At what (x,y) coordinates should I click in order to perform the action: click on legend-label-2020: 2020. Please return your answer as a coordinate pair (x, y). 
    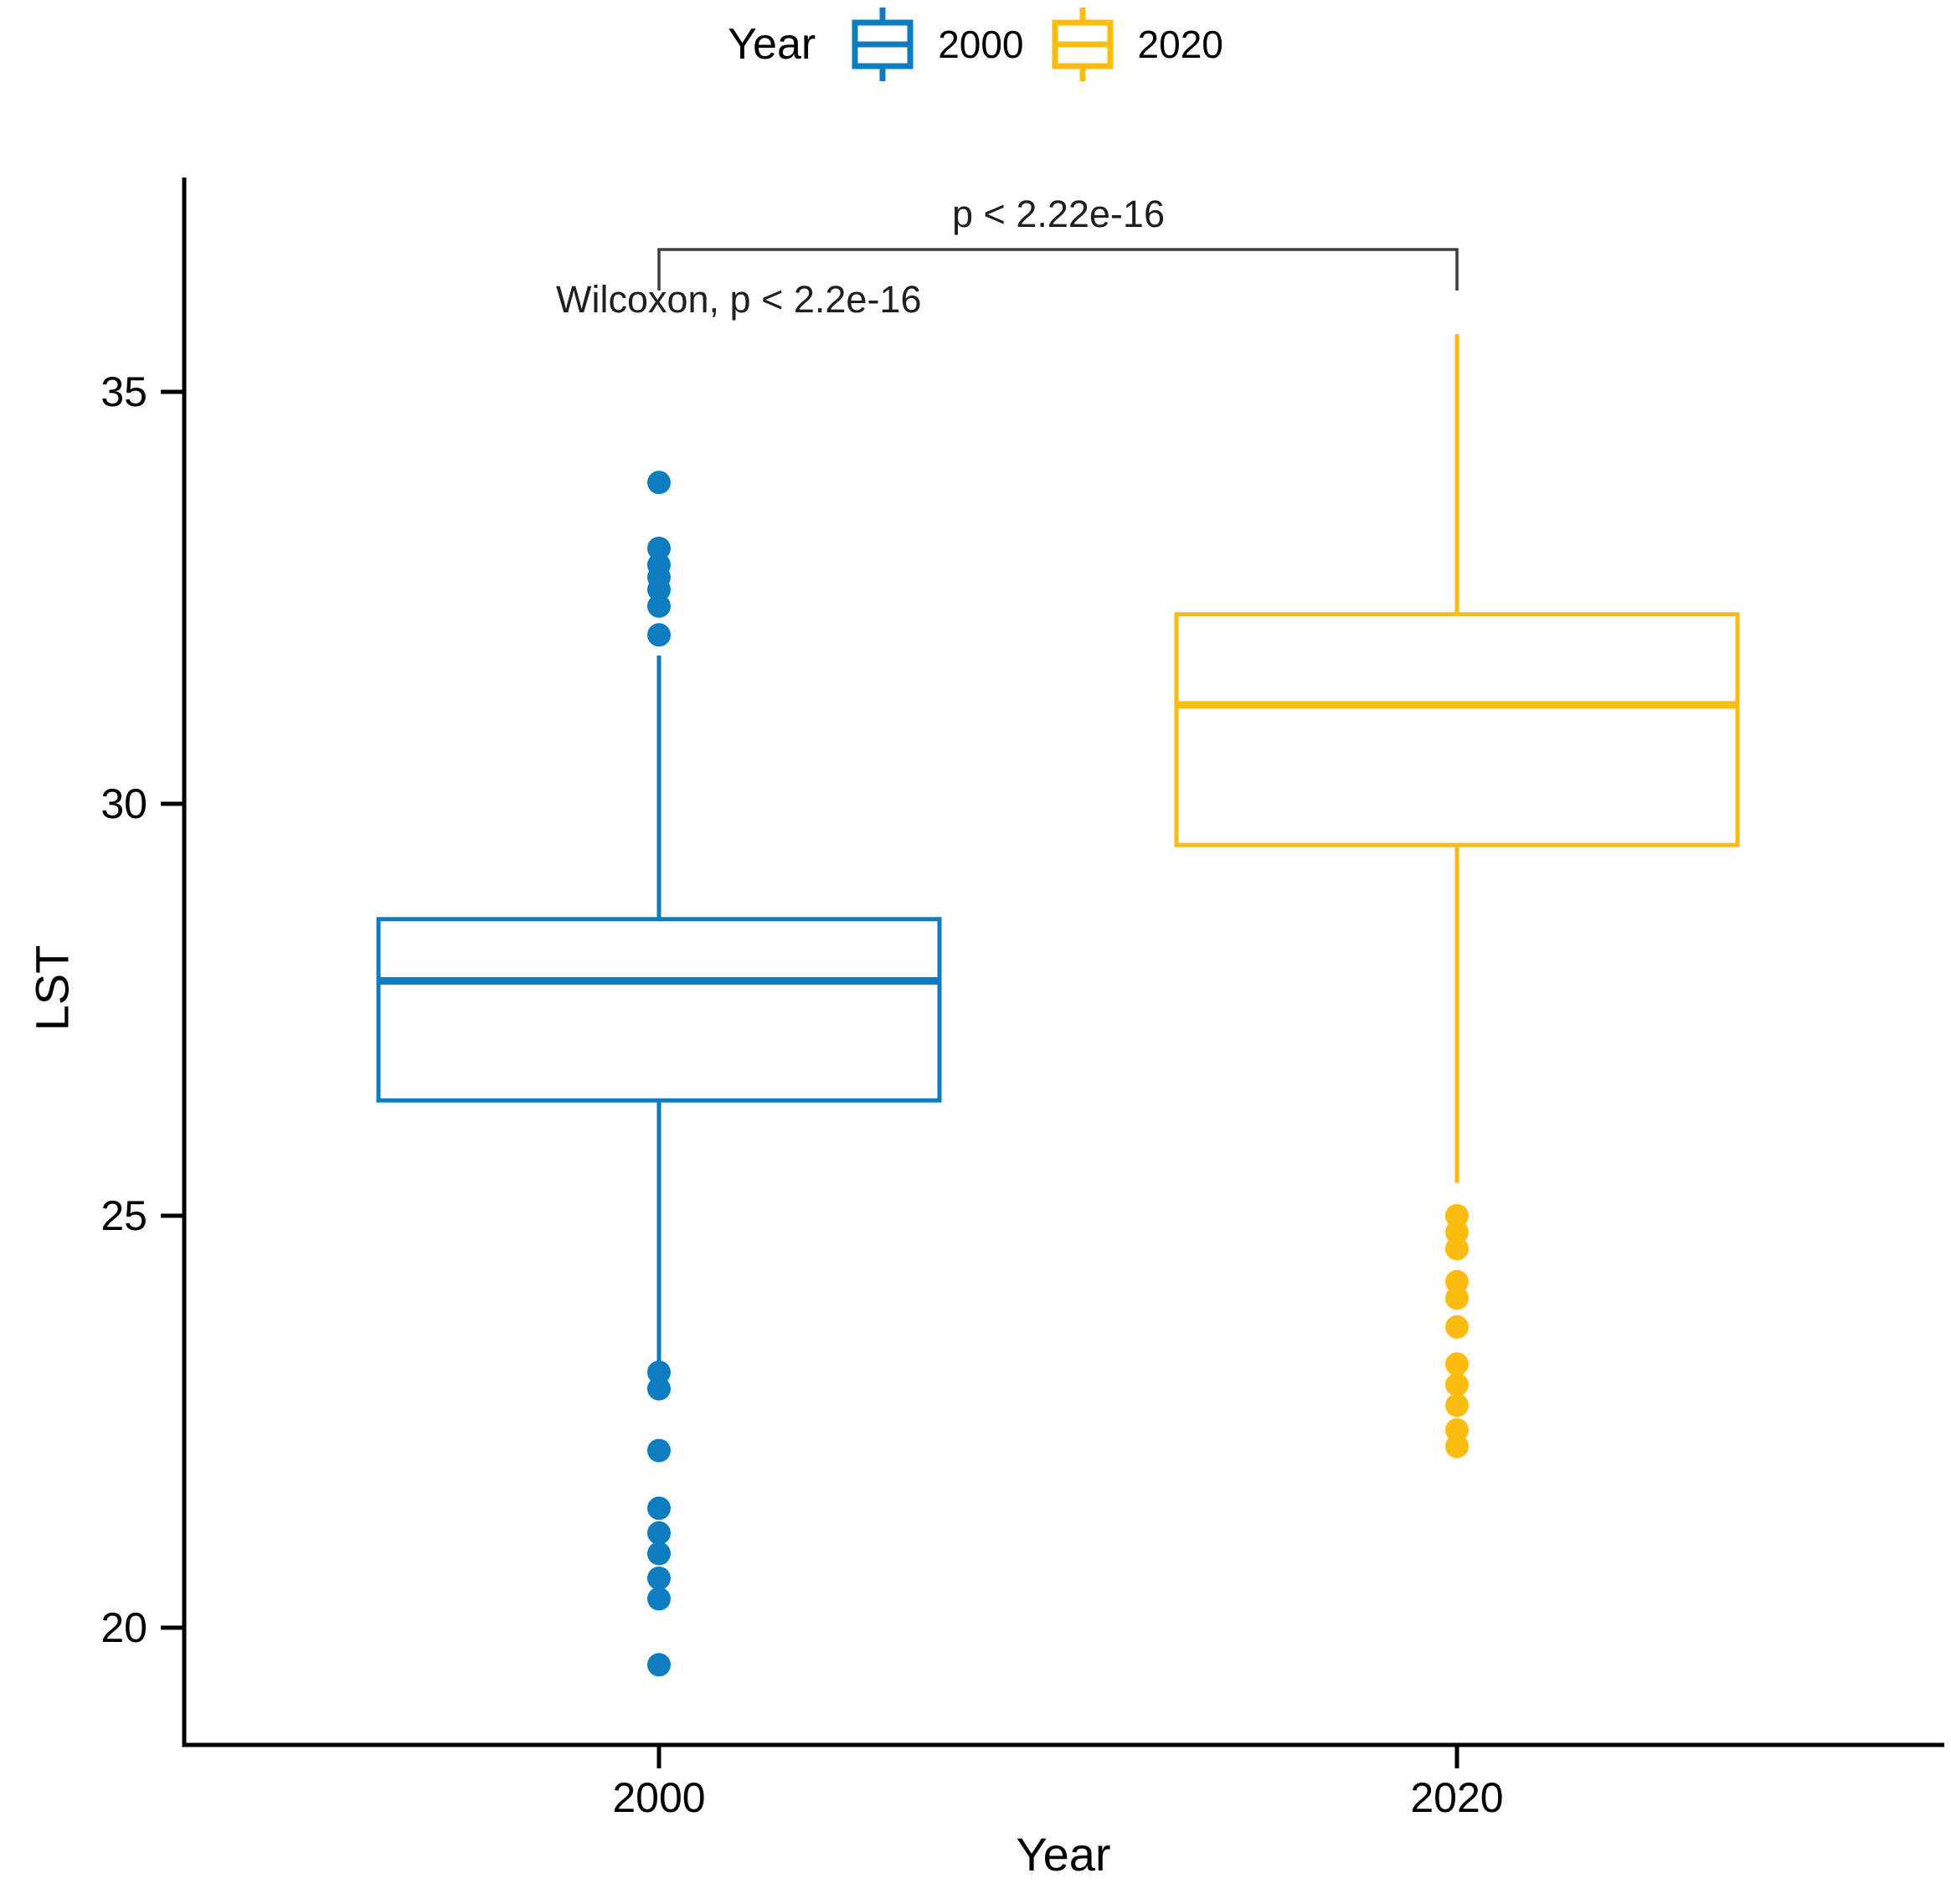
    Looking at the image, I should click on (1180, 44).